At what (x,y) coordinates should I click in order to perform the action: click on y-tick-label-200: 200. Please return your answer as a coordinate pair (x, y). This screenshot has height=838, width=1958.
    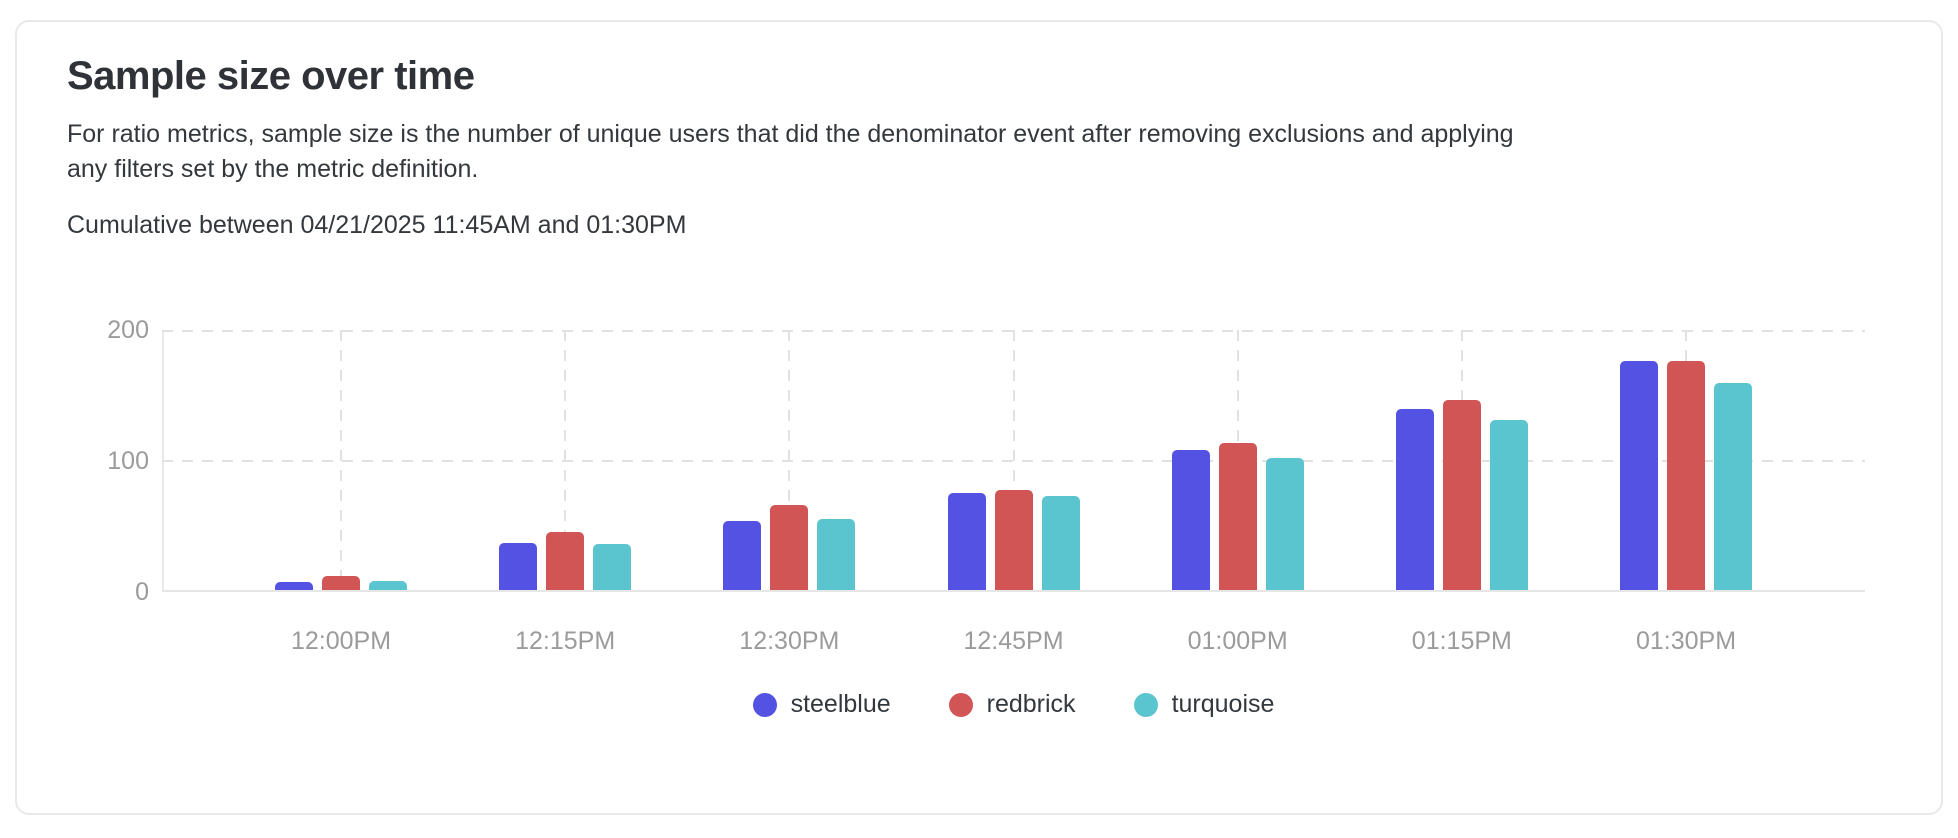
    Looking at the image, I should click on (128, 330).